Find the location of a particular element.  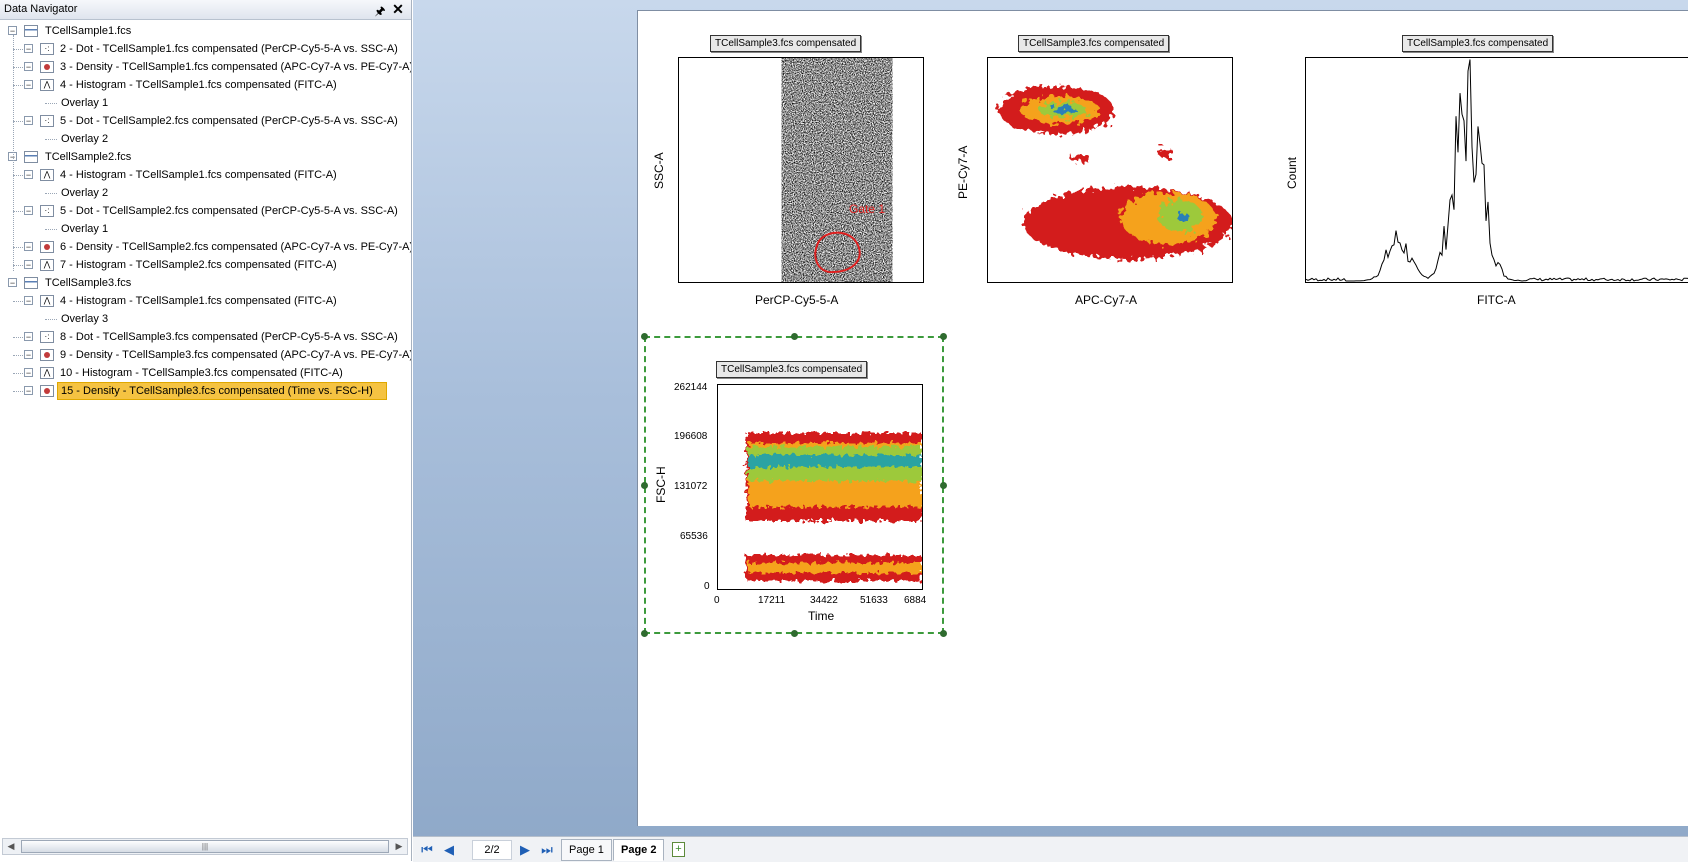

horizontal-scrollbar: ◀ ||| ▶ is located at coordinates (205, 846).